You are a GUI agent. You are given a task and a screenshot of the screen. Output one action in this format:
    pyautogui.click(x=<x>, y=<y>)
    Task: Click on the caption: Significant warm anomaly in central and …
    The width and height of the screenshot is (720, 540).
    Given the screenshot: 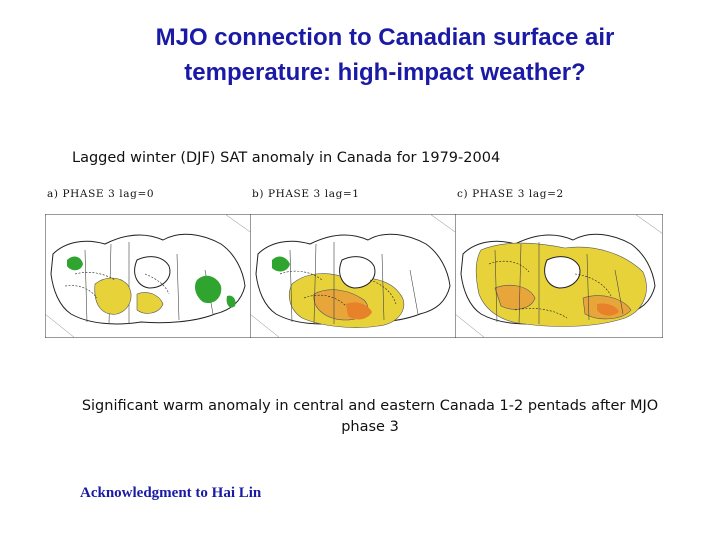 What is the action you would take?
    pyautogui.click(x=370, y=416)
    